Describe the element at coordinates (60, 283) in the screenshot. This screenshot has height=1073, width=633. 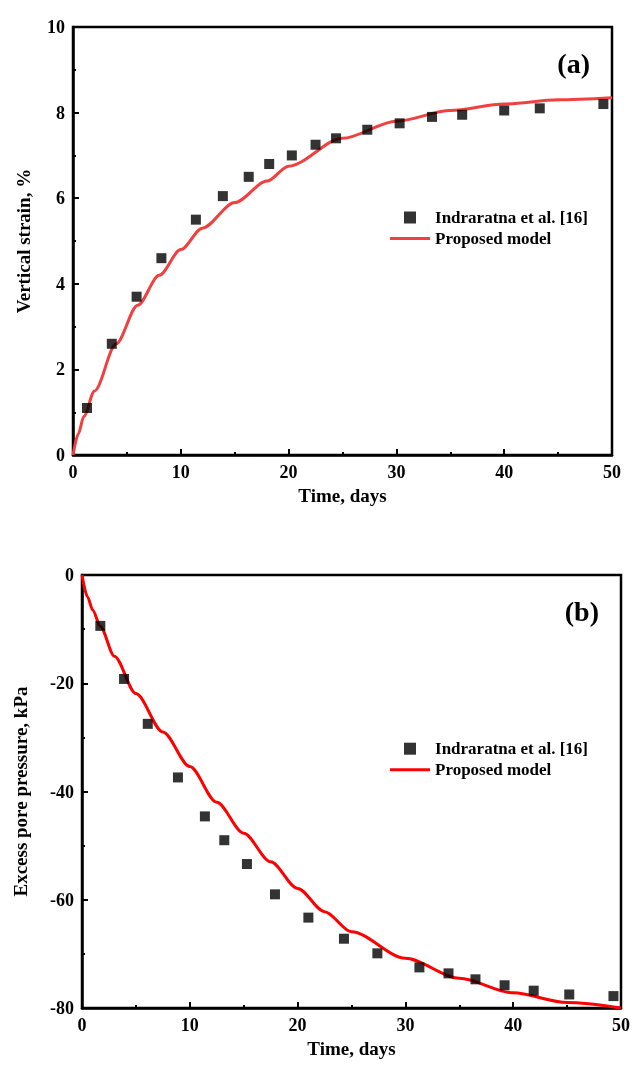
I see `y-tick-label: 4` at that location.